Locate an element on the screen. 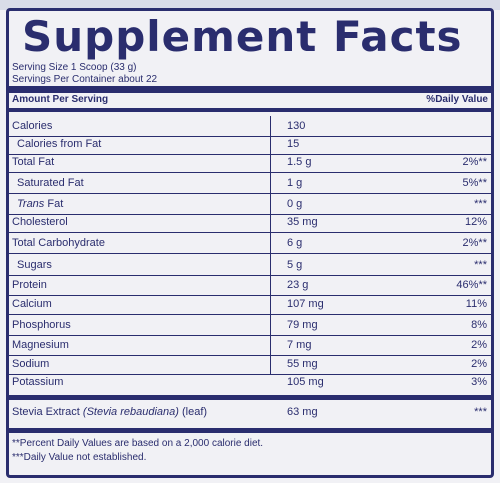 The width and height of the screenshot is (500, 483). panel-title: Supplement Facts is located at coordinates (242, 36).